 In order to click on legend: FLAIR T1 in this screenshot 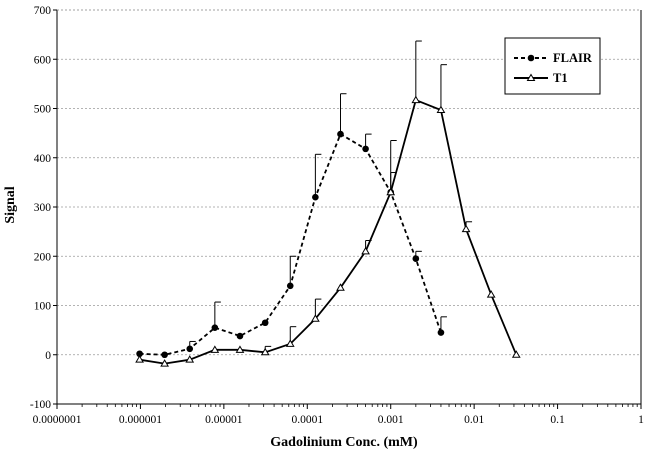, I will do `click(552, 66)`.